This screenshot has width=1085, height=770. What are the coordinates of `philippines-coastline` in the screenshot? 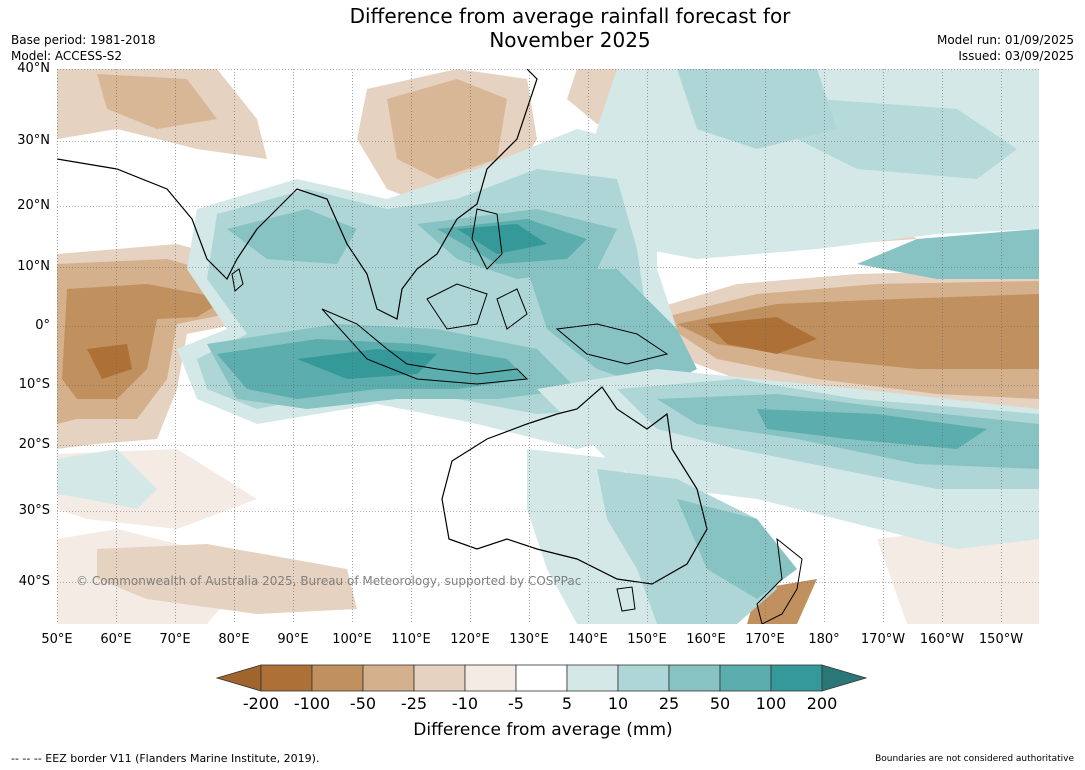 It's located at (487, 239).